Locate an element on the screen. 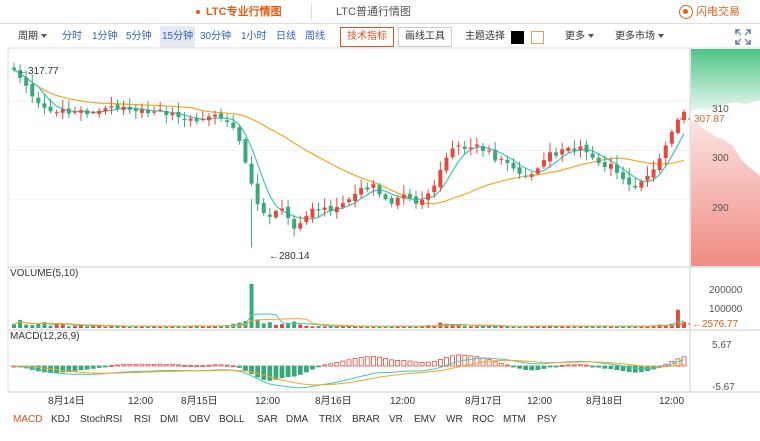 The width and height of the screenshot is (760, 441). time-label: 8月16日 is located at coordinates (333, 401).